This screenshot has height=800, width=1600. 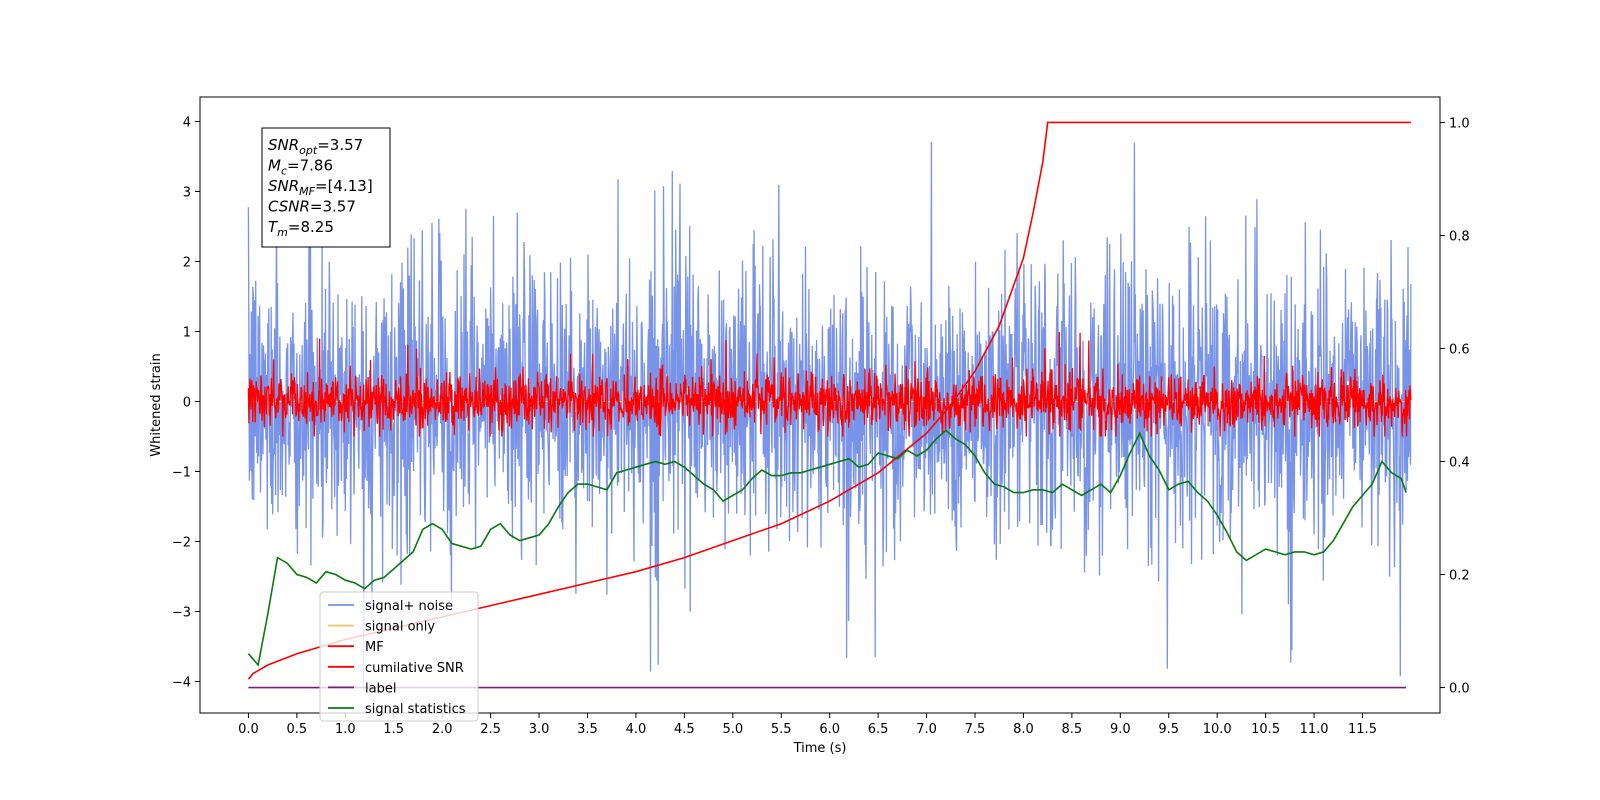 I want to click on y-tick-label: 2, so click(x=187, y=263).